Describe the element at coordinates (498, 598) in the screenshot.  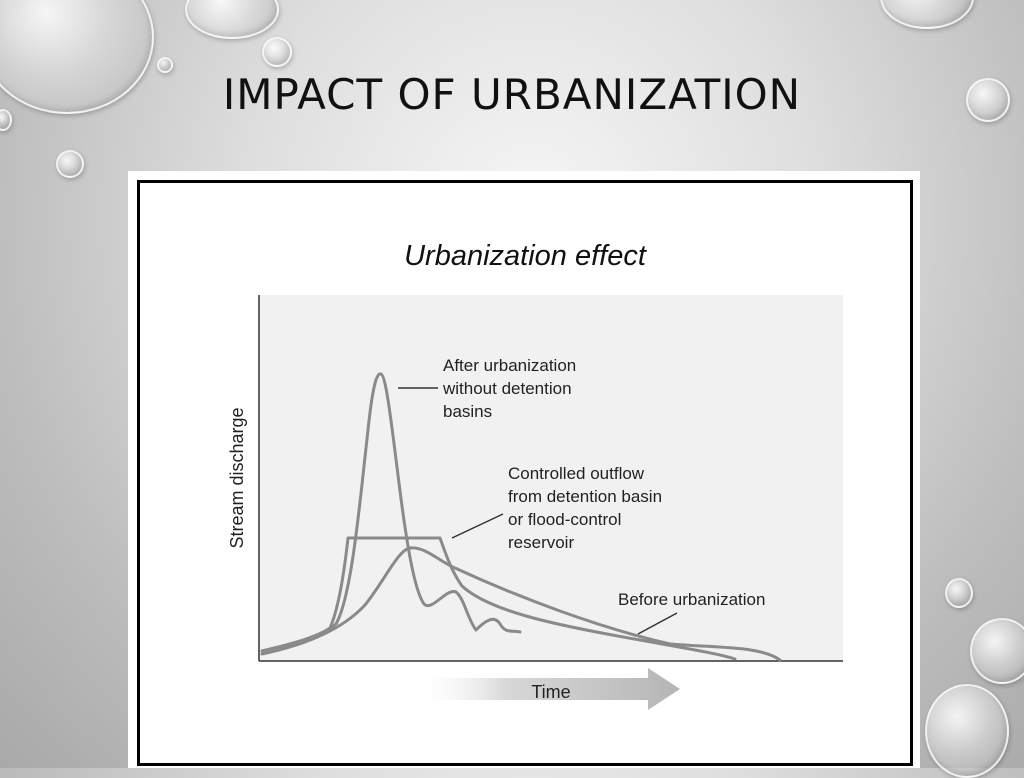
I see `controlled-outflow-curve` at that location.